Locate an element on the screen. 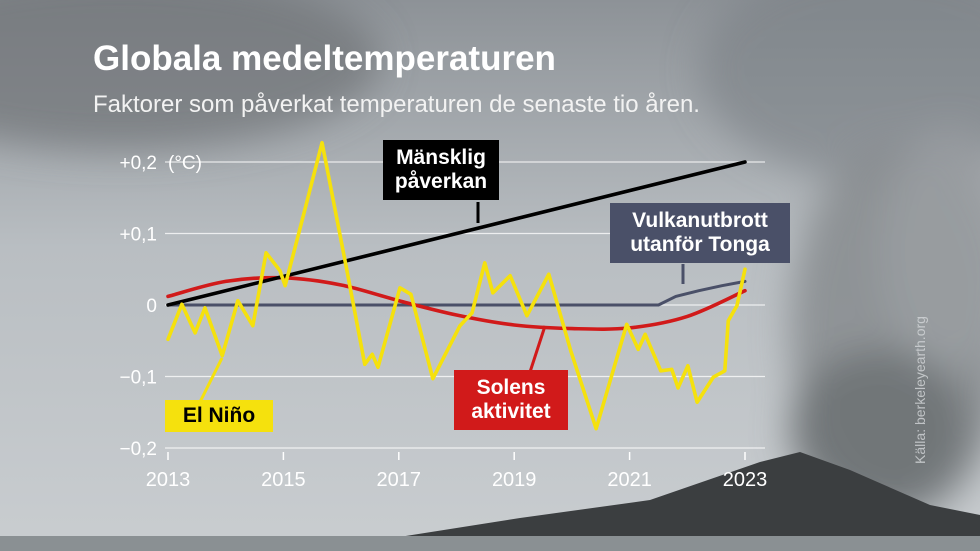  y-tick-label: −0,1 is located at coordinates (138, 378).